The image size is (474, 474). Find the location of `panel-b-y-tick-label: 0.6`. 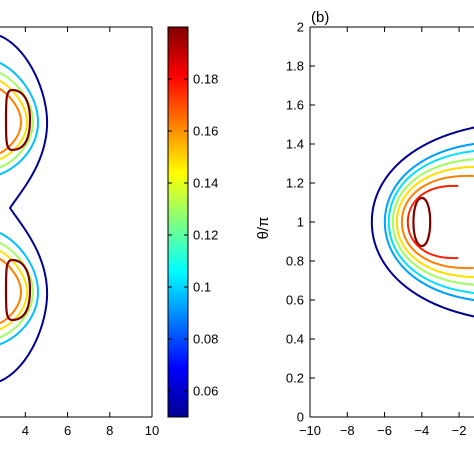

panel-b-y-tick-label: 0.6 is located at coordinates (295, 300).